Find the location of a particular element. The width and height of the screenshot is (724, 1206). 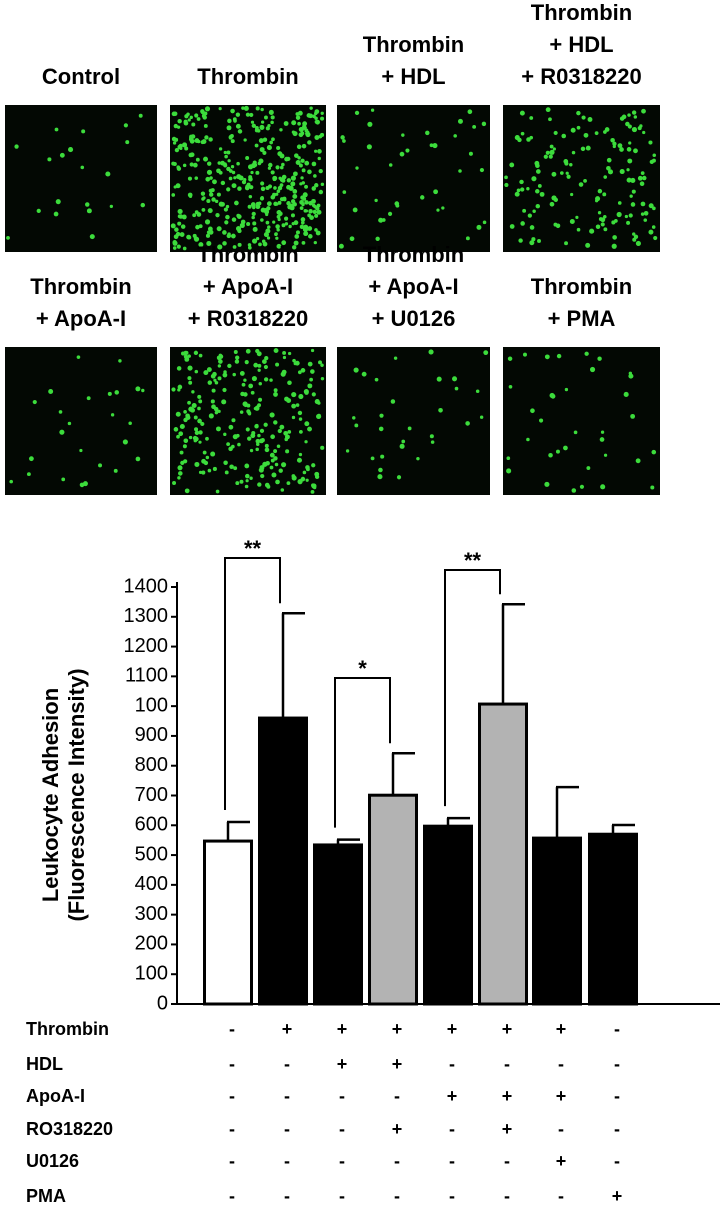

panel-label: + ApoA-I is located at coordinates (248, 286).